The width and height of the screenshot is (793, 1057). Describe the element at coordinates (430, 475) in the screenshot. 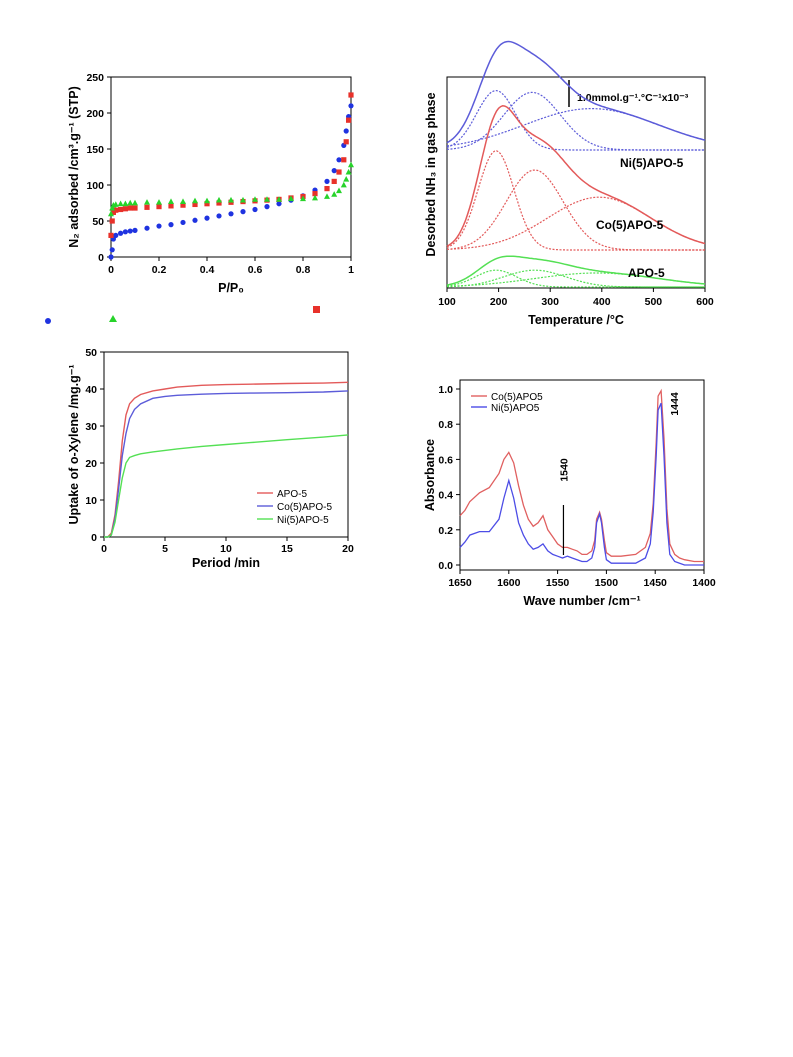

I see `y-axis-label: Absorbance` at that location.